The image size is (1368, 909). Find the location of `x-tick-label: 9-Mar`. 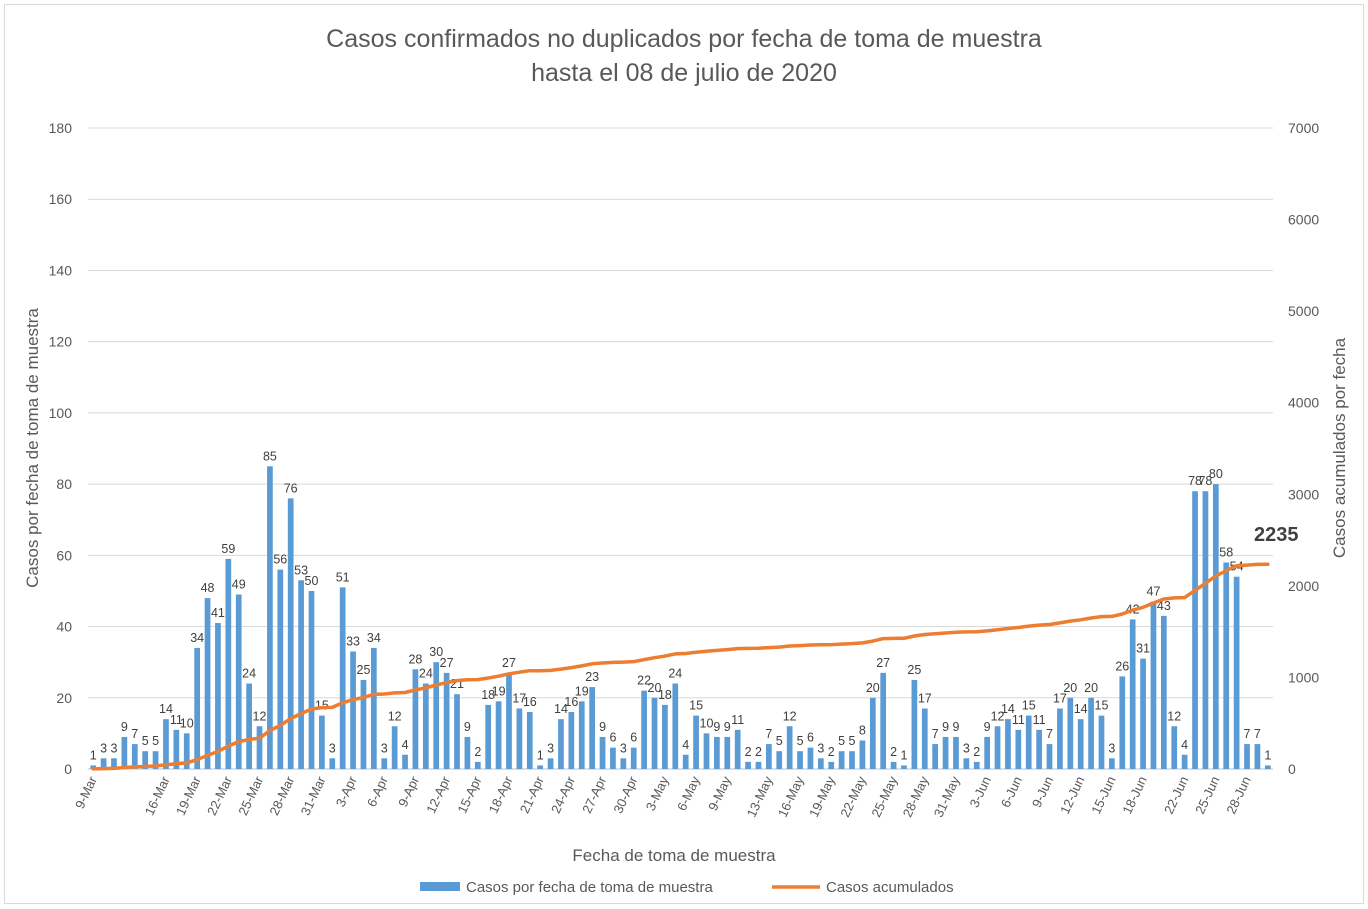

x-tick-label: 9-Mar is located at coordinates (86, 792).